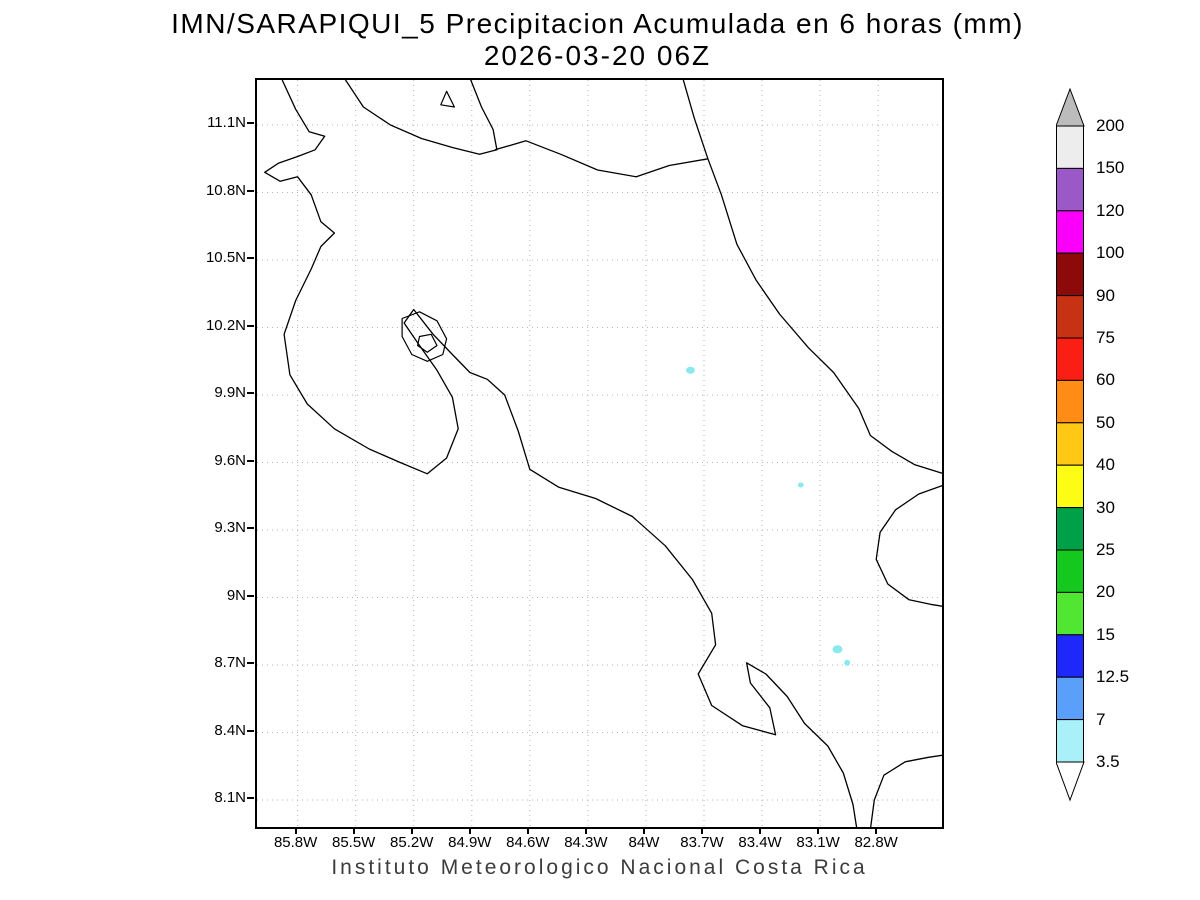  Describe the element at coordinates (1110, 253) in the screenshot. I see `colorbar-label: 100` at that location.